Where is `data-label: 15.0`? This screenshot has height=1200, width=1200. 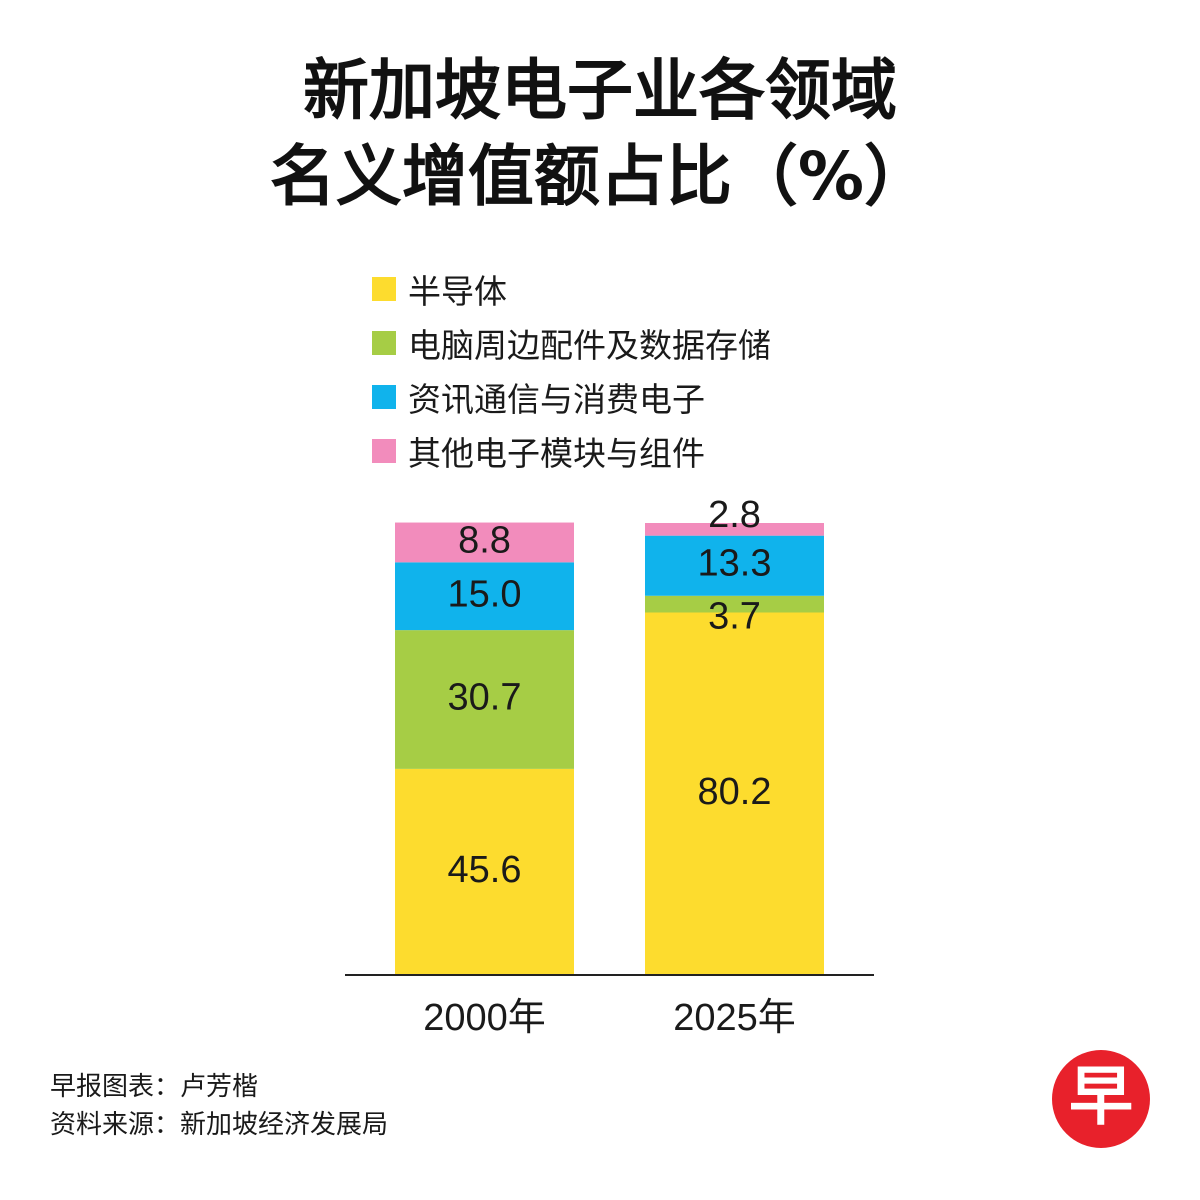
data-label: 15.0 is located at coordinates (485, 594).